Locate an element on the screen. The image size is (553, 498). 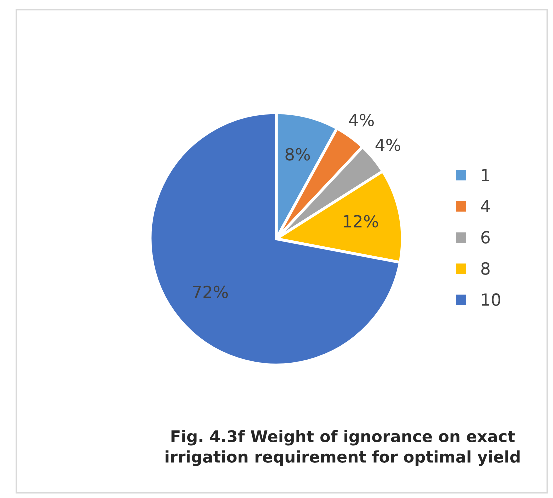
legend-label: 1 is located at coordinates (486, 175).